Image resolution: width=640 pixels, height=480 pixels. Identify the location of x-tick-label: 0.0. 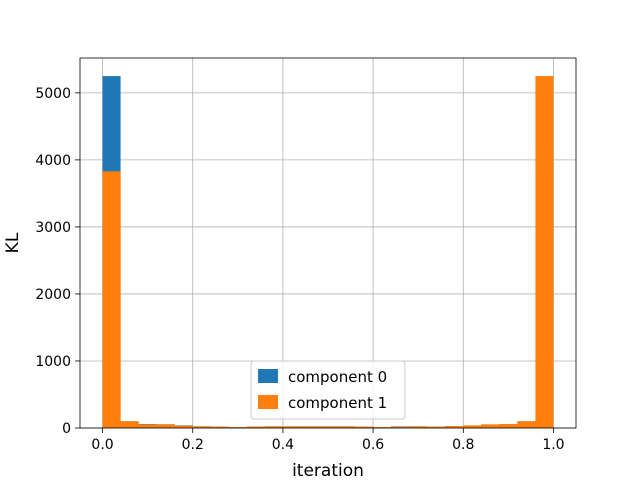
(102, 445).